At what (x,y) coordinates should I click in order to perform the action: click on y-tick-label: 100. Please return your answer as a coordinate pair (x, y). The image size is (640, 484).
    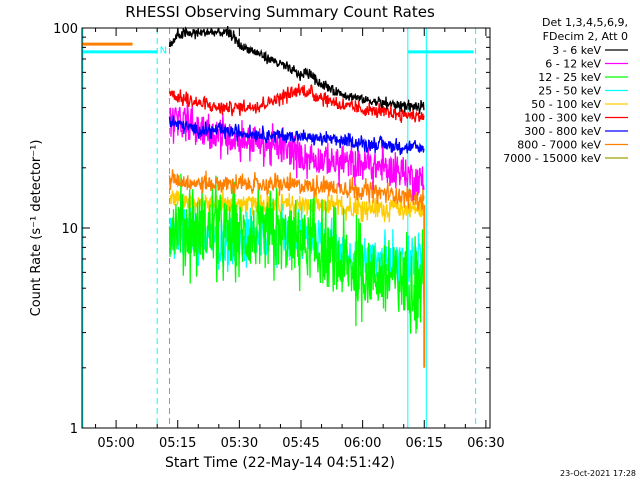
    Looking at the image, I should click on (65, 29).